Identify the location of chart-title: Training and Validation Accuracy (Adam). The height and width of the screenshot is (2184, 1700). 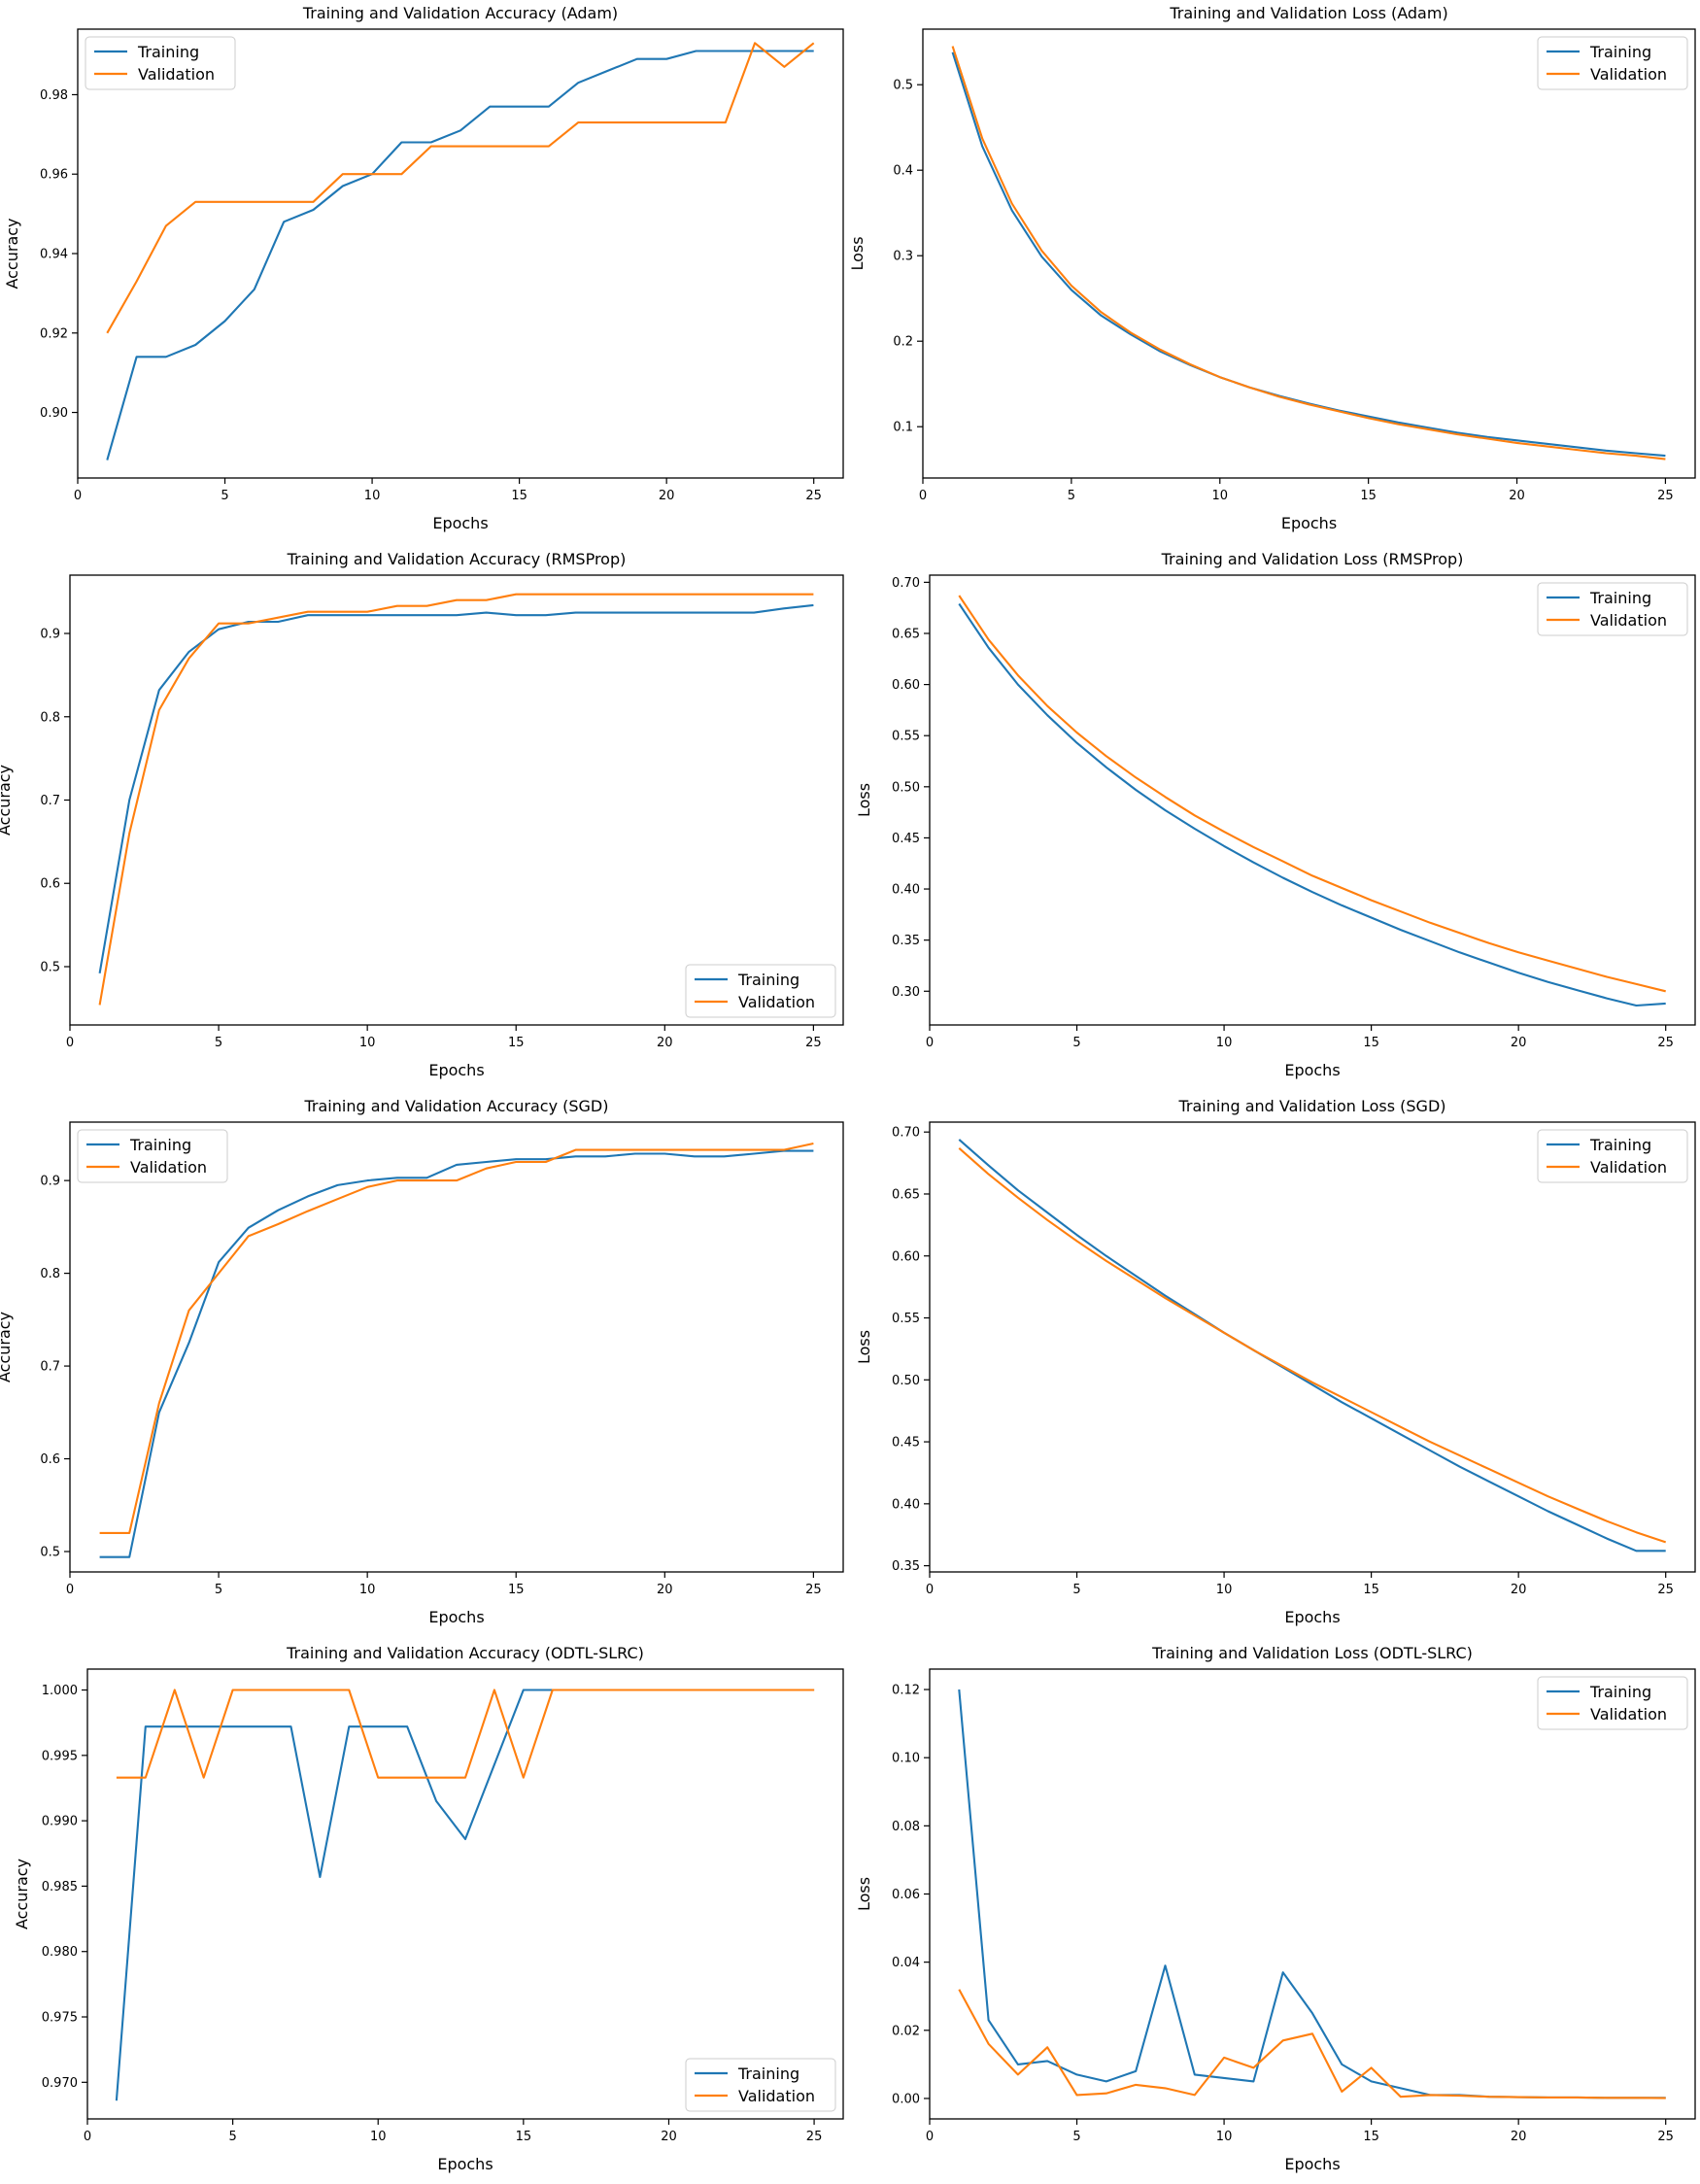
(460, 13).